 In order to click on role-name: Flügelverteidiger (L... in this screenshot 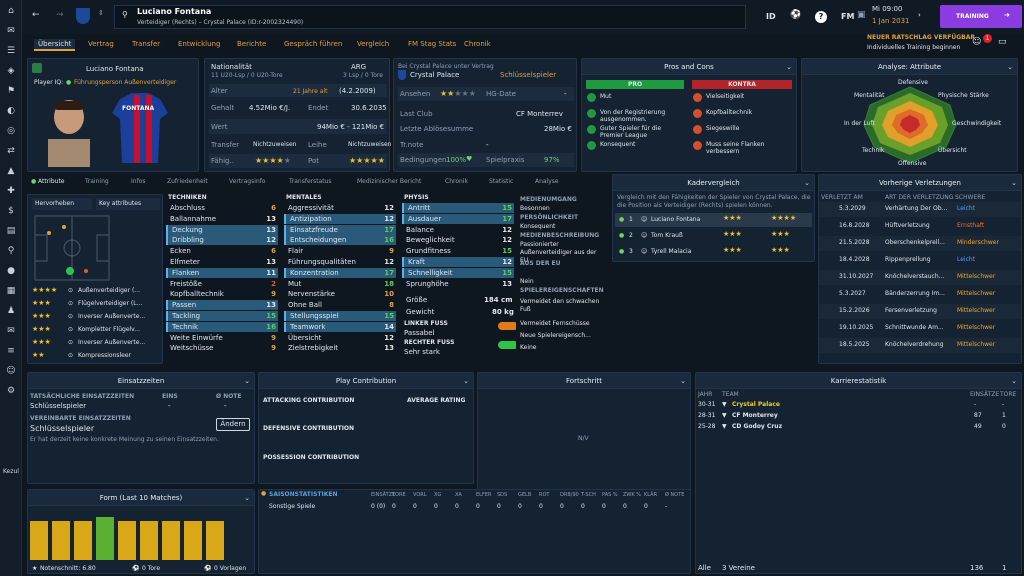, I will do `click(110, 303)`.